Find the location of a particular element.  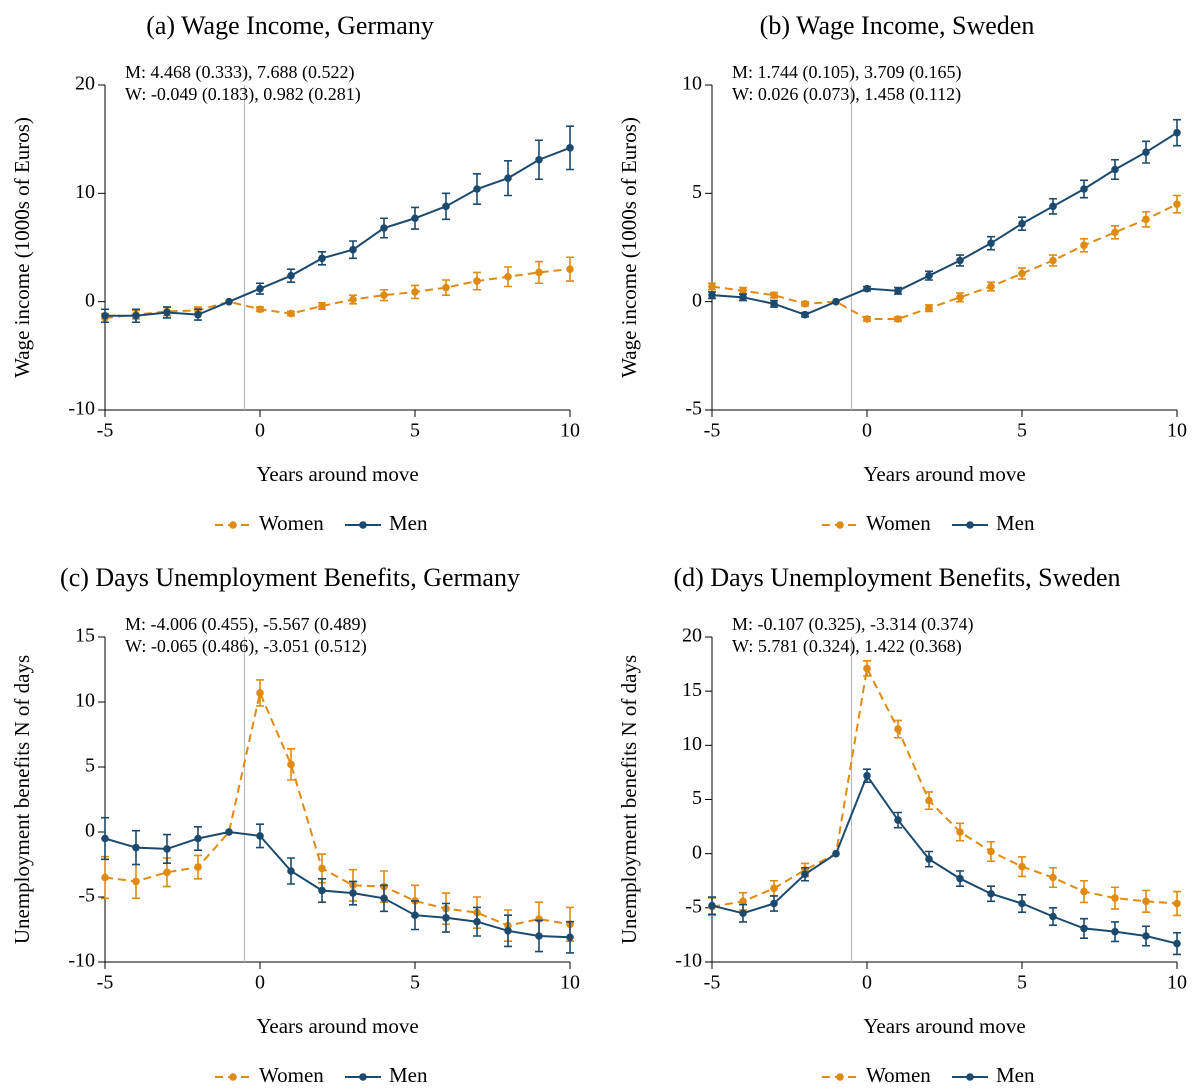

annotation: M: 1.744 (0.105), 3.709 (0.165) is located at coordinates (846, 72).